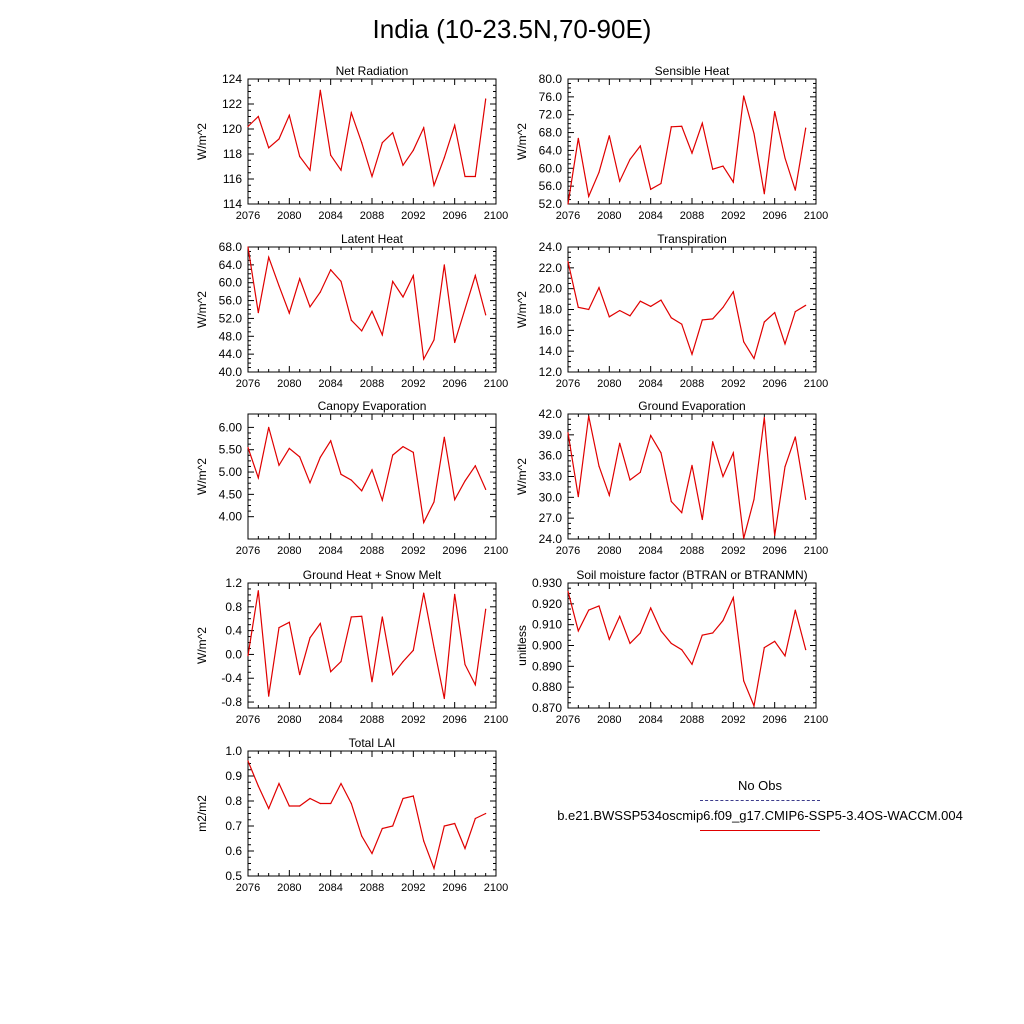 The width and height of the screenshot is (1024, 1024). What do you see at coordinates (547, 646) in the screenshot?
I see `y-tick-label: 0.900` at bounding box center [547, 646].